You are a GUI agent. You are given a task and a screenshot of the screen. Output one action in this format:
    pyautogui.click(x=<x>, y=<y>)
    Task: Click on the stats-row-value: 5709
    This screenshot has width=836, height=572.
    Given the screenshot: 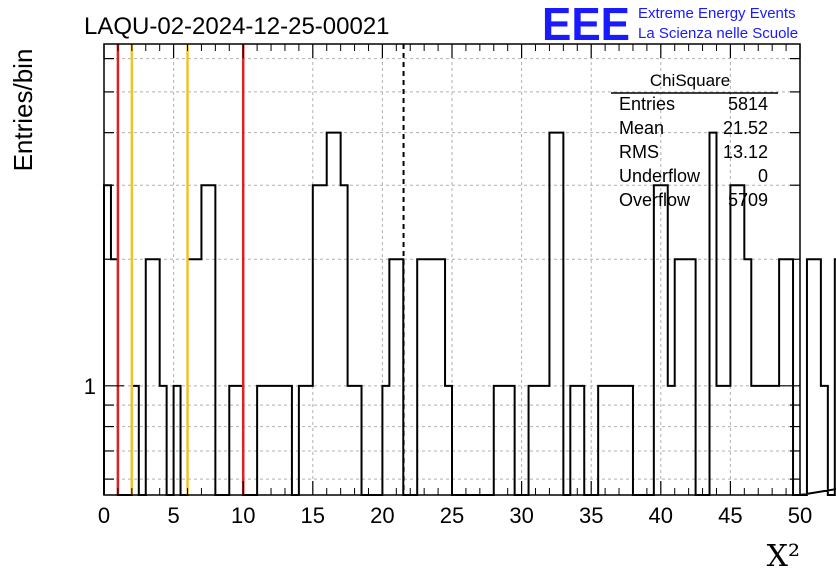 What is the action you would take?
    pyautogui.click(x=748, y=200)
    